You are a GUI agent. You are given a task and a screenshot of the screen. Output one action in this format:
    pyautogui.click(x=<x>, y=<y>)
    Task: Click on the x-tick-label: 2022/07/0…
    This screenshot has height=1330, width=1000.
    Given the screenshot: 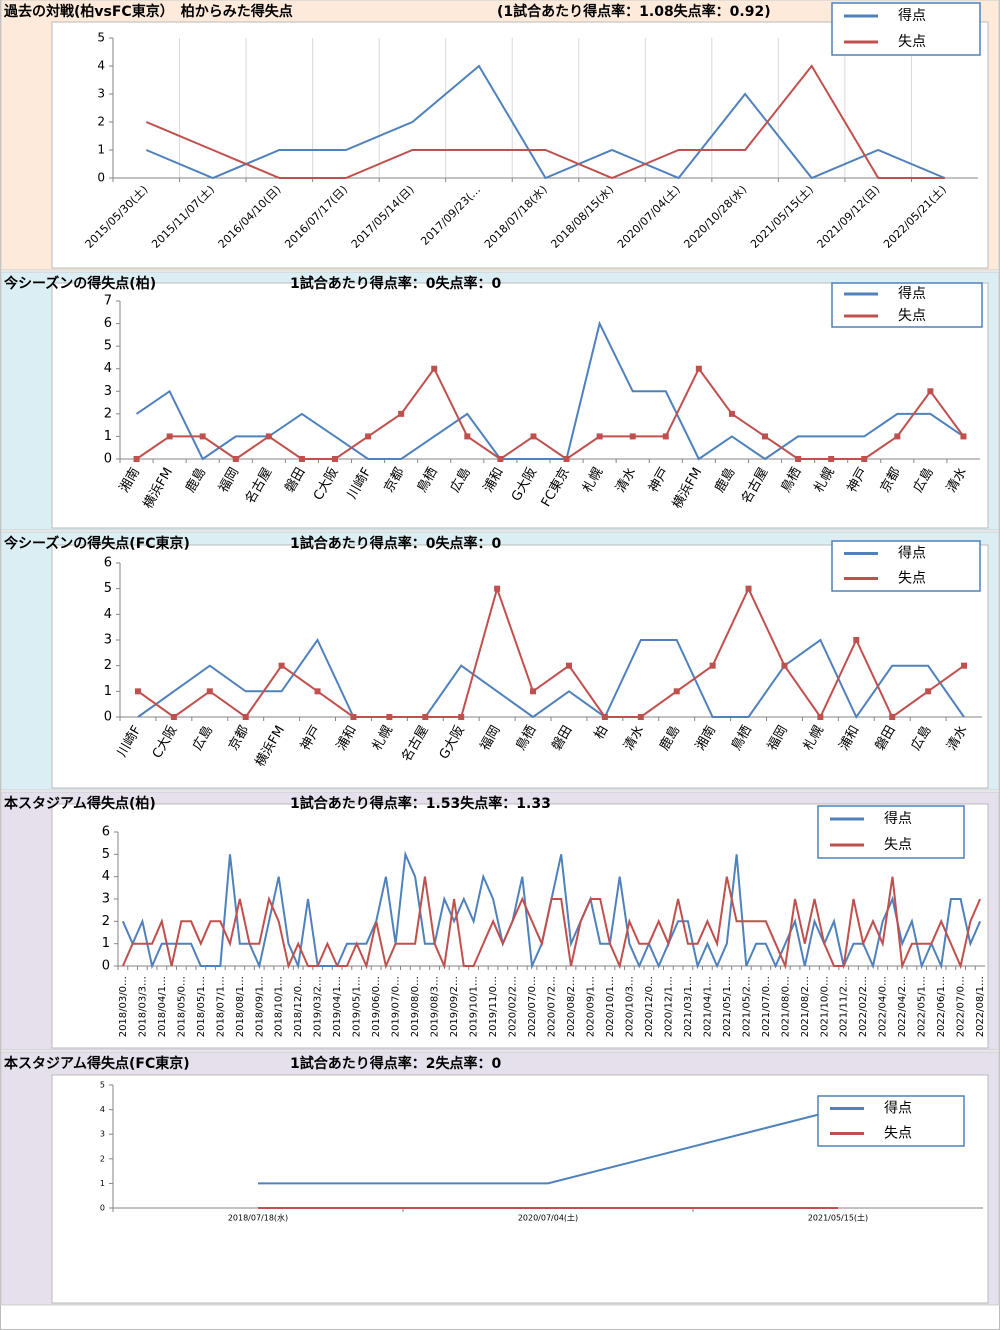 What is the action you would take?
    pyautogui.click(x=961, y=1006)
    